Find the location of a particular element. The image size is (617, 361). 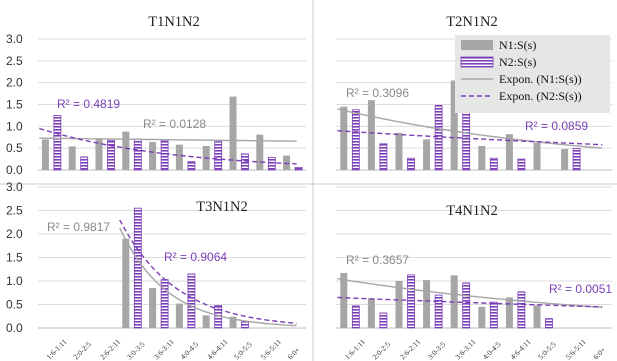

x-tick-label: 5:0-5:5 is located at coordinates (243, 350).